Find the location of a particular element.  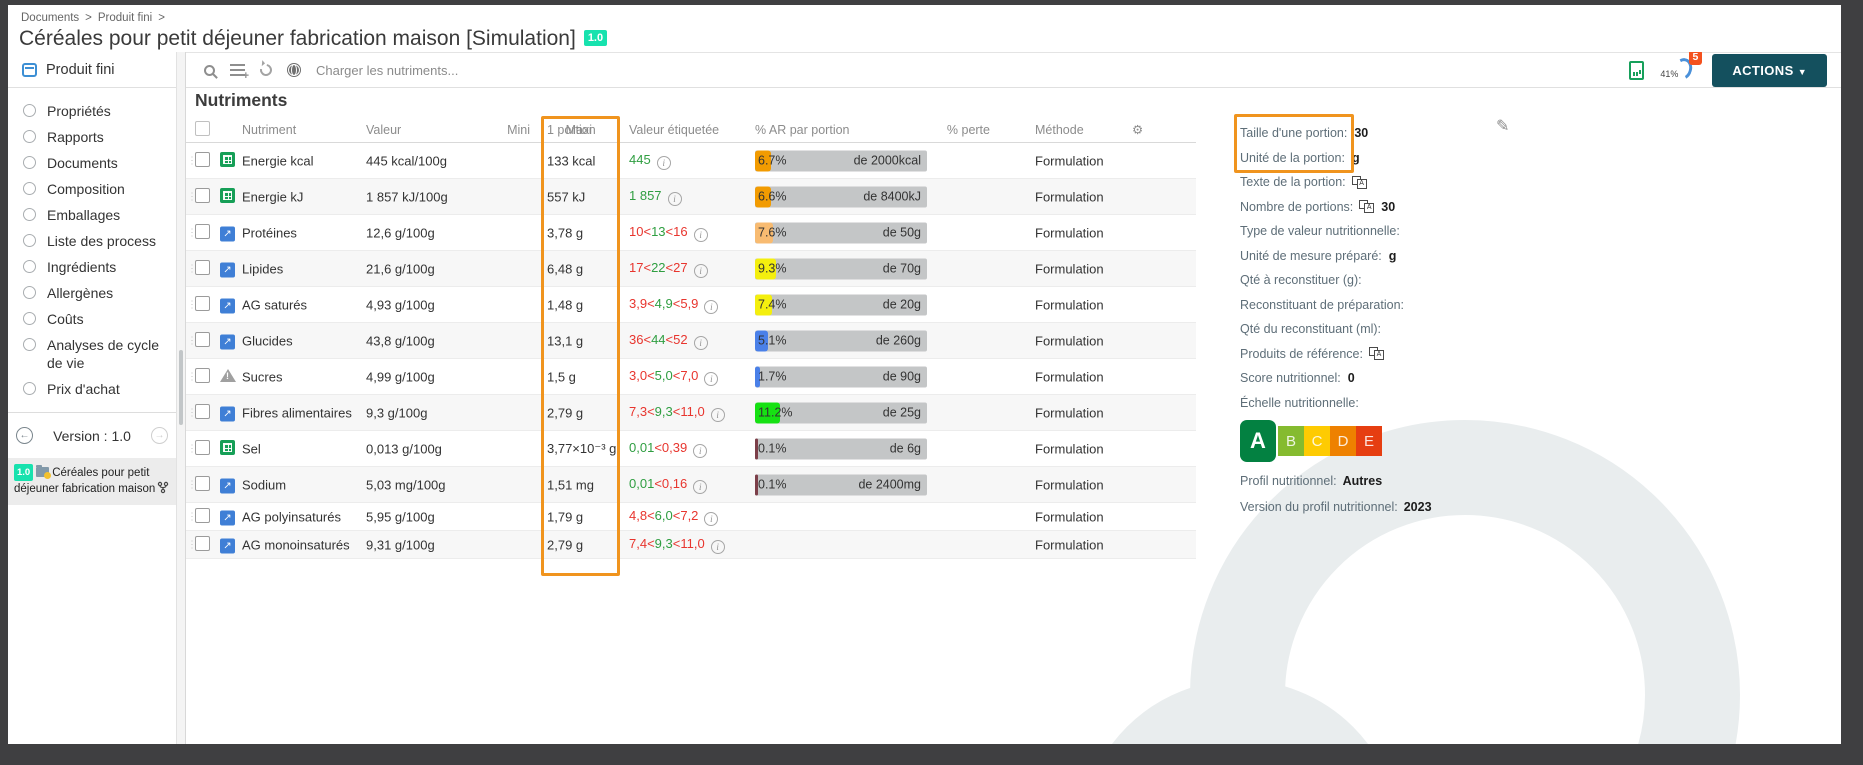

sidebar-item-ingr-dients: Ingrédients is located at coordinates (92, 267).